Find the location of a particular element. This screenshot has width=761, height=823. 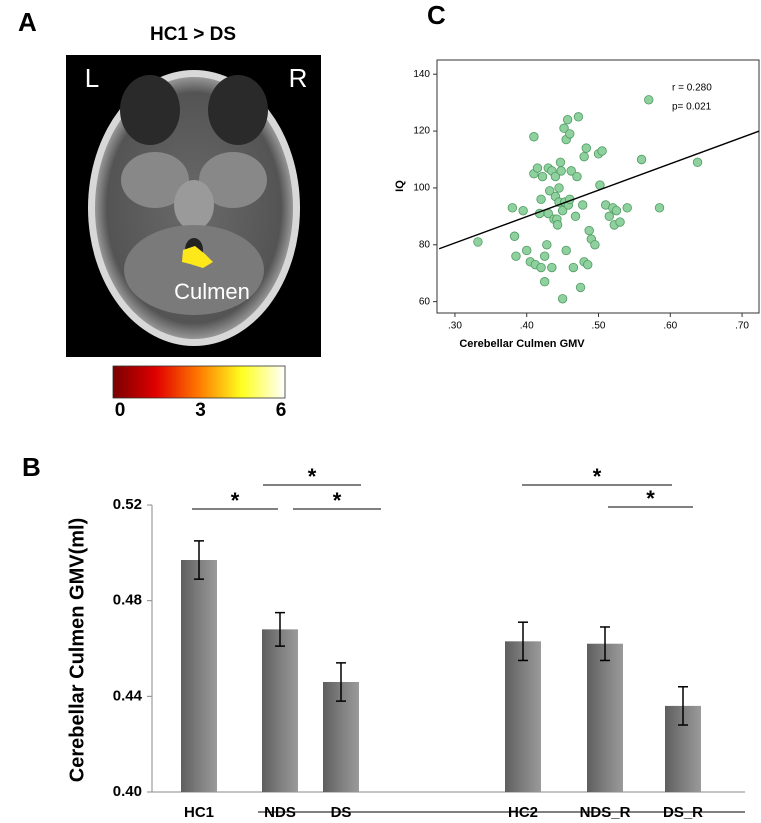

x-tick-label: .50 is located at coordinates (599, 326).